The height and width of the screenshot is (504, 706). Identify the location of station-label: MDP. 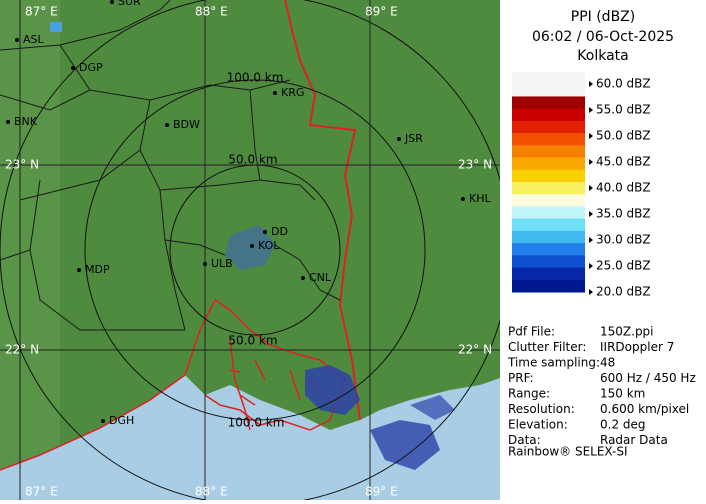
(97, 269).